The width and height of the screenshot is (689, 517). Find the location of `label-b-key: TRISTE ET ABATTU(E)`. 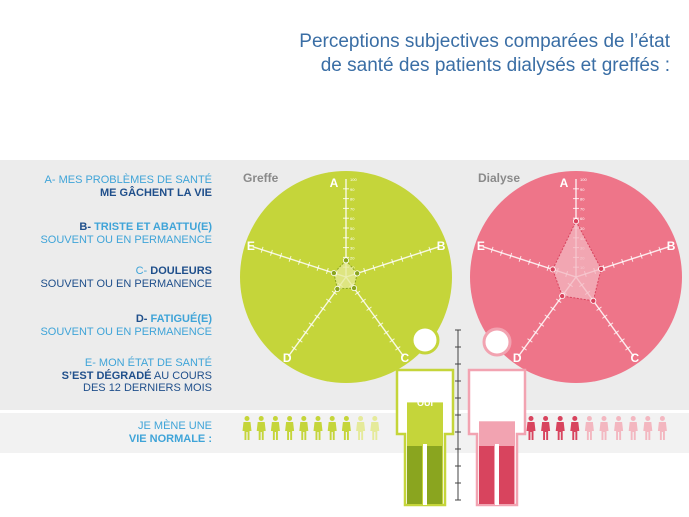

label-b-key: TRISTE ET ABATTU(E) is located at coordinates (153, 227).